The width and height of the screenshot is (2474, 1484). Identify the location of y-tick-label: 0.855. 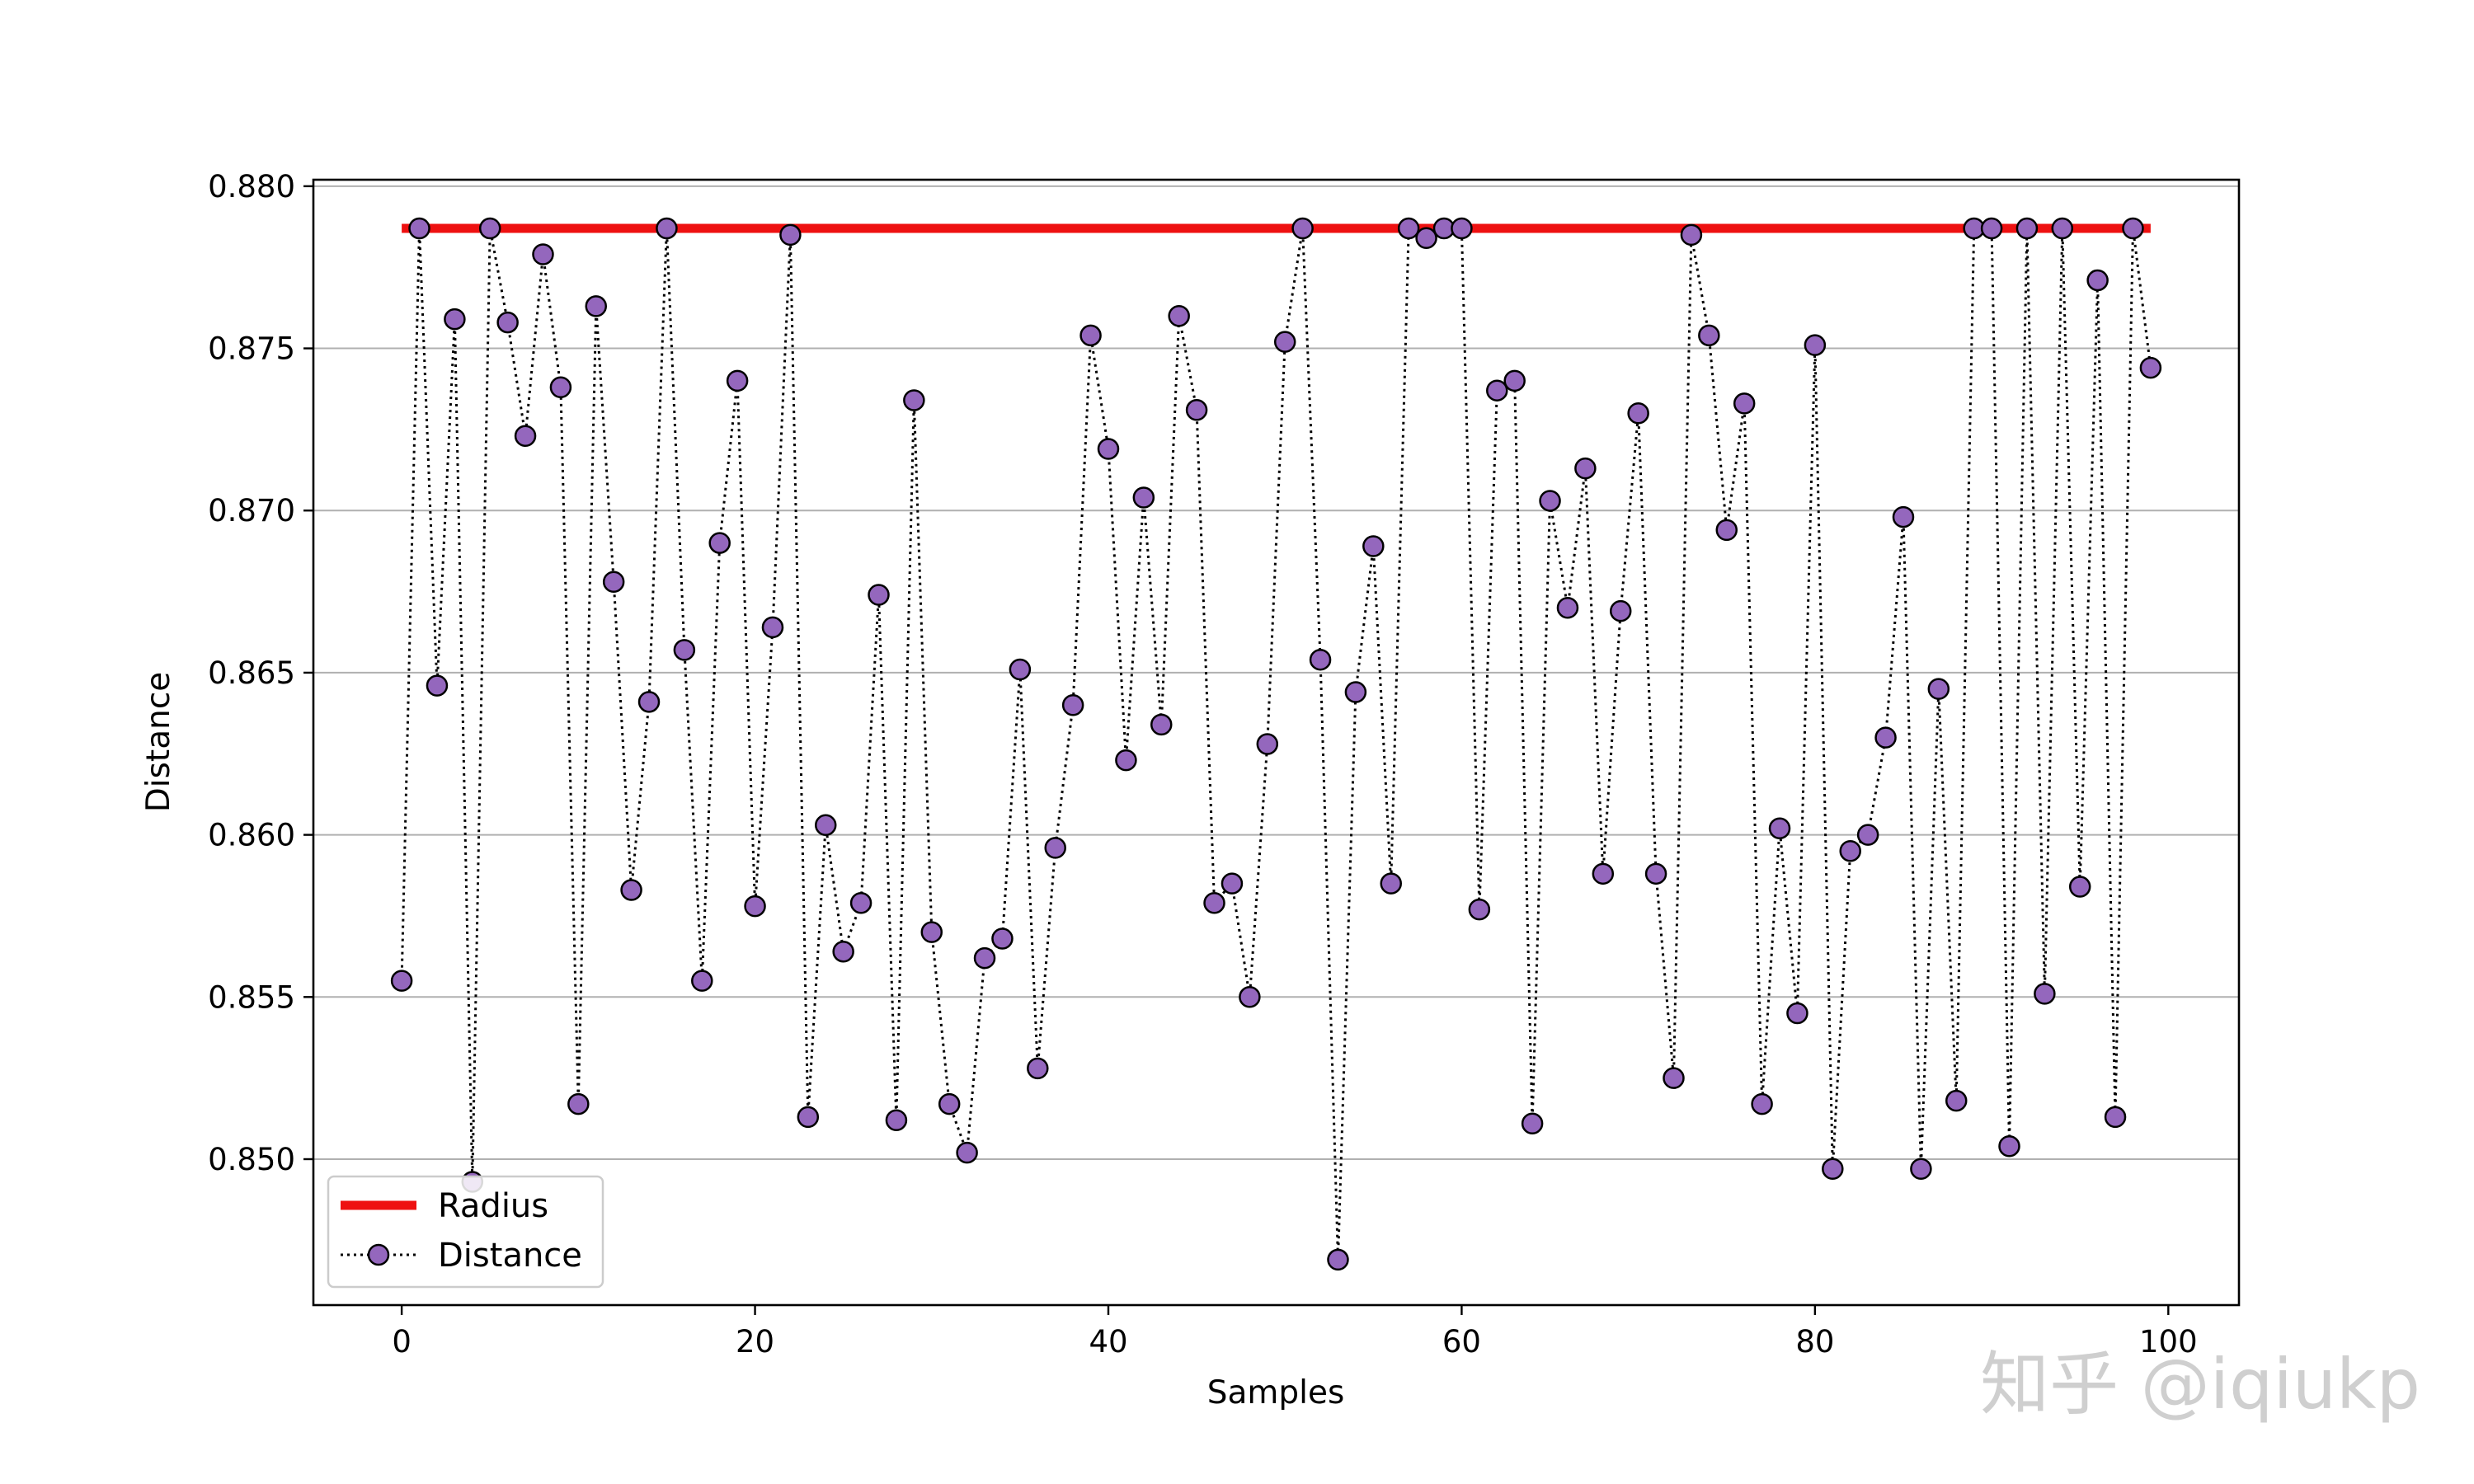
(251, 997).